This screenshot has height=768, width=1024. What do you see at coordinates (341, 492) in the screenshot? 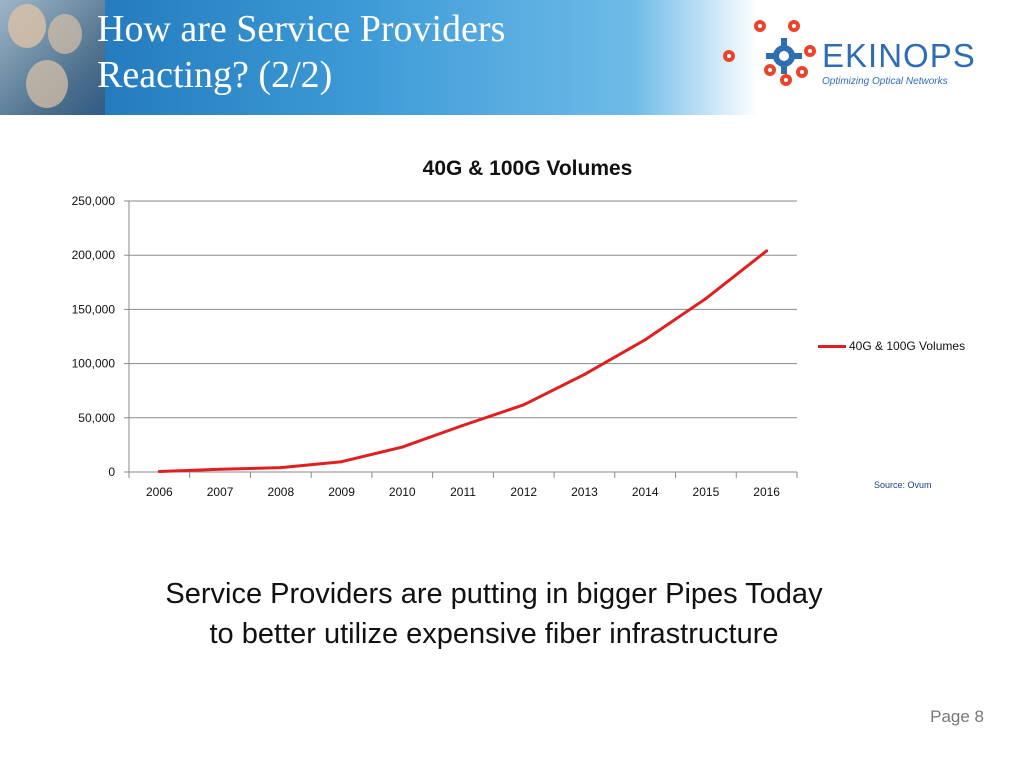
I see `x-tick-label: 2009` at bounding box center [341, 492].